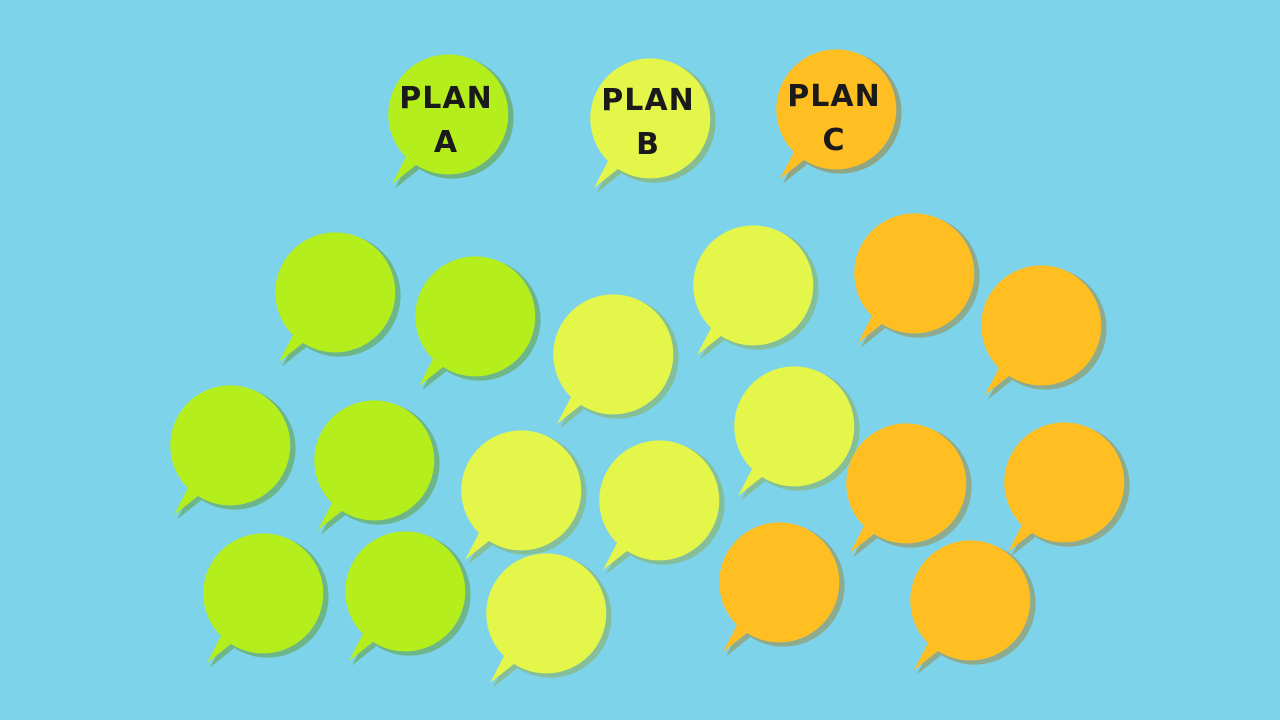  I want to click on plan-a-label-line2: A, so click(446, 142).